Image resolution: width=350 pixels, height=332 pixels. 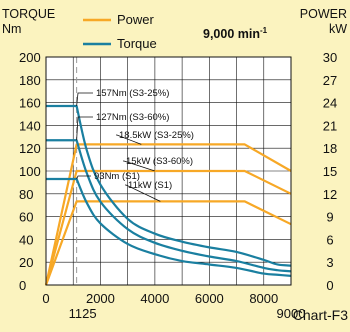 I want to click on left-tick-label: 200, so click(x=30, y=57).